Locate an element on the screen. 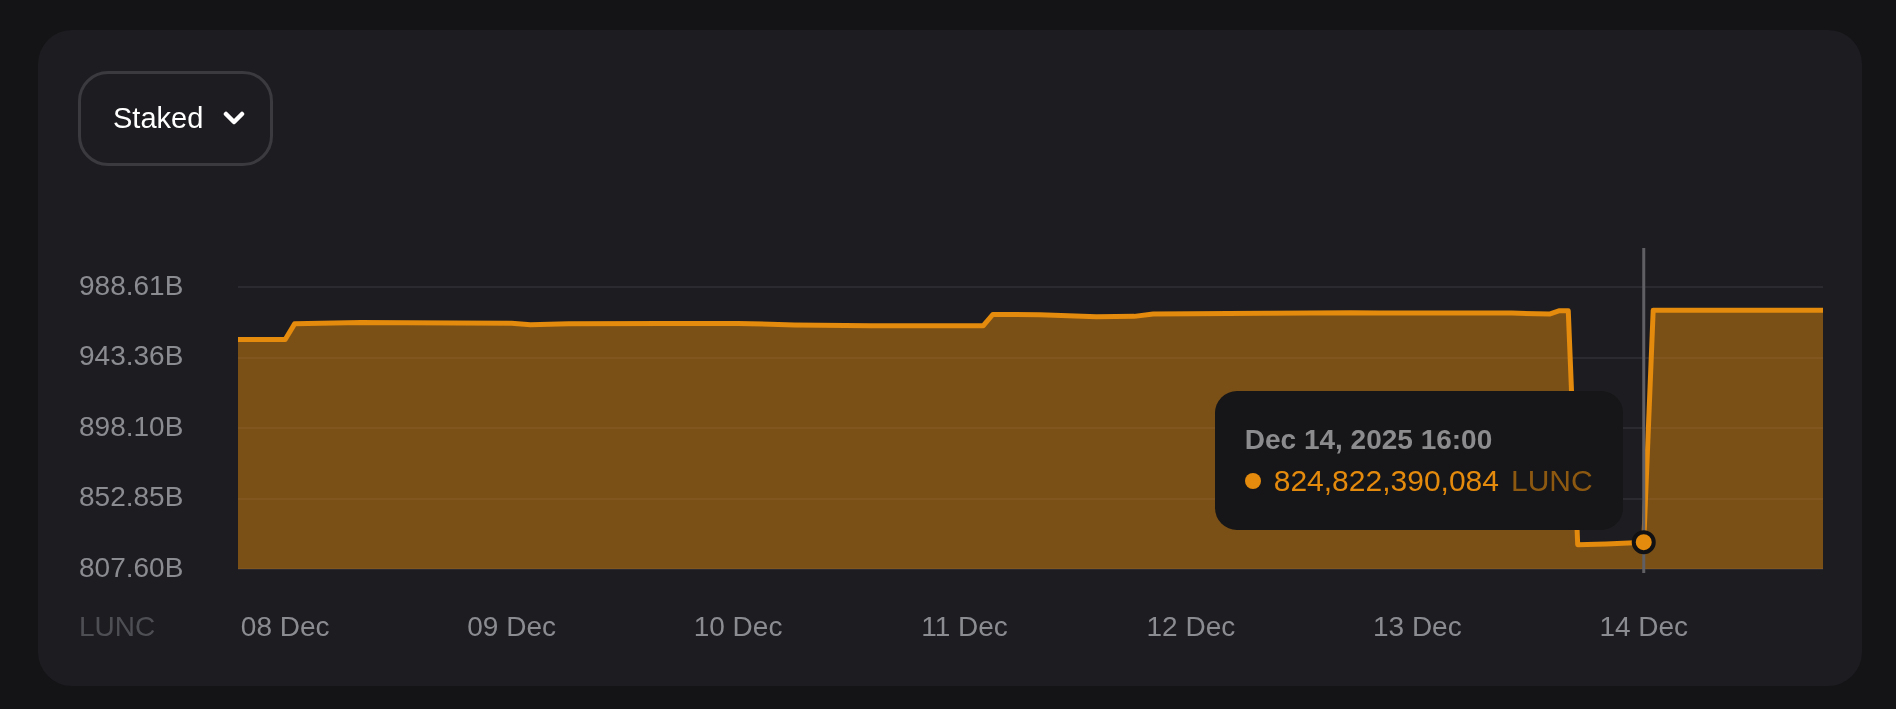 This screenshot has width=1896, height=709. annotation: Dec 14, 2025 16:00 is located at coordinates (1369, 440).